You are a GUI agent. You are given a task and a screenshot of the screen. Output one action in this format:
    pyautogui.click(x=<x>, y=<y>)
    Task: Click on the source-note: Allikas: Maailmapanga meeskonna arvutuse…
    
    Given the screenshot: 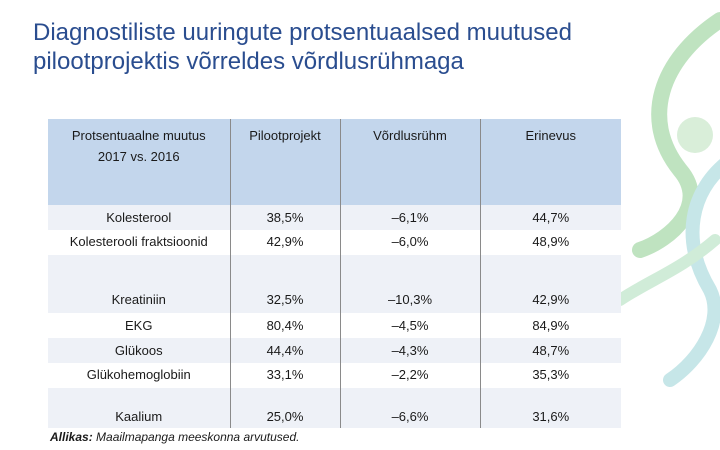 What is the action you would take?
    pyautogui.click(x=174, y=437)
    